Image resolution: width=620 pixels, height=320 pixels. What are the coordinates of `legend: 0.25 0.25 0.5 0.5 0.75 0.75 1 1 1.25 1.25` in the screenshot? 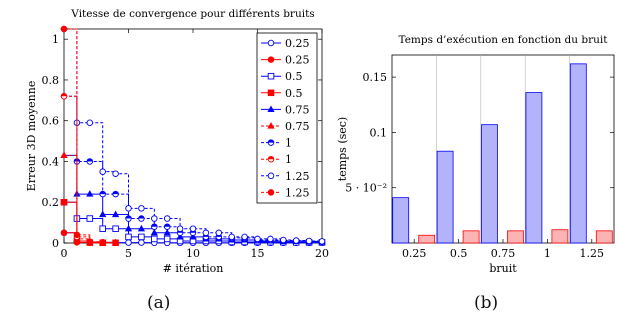 It's located at (287, 118).